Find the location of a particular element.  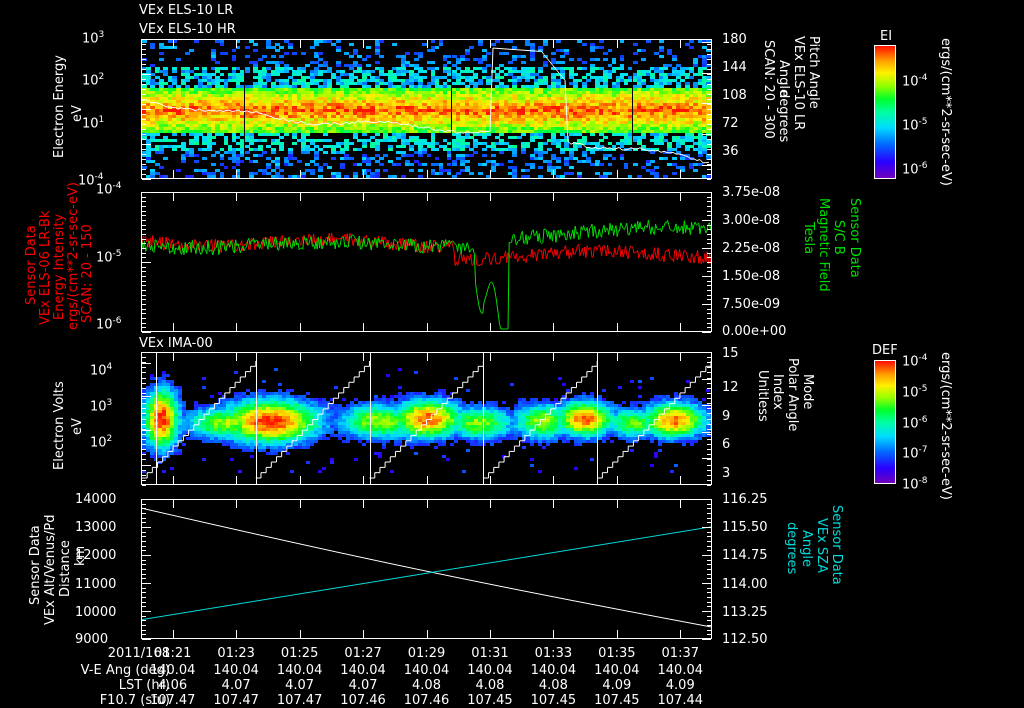

bottom-lst-8: 4.09 is located at coordinates (680, 685).